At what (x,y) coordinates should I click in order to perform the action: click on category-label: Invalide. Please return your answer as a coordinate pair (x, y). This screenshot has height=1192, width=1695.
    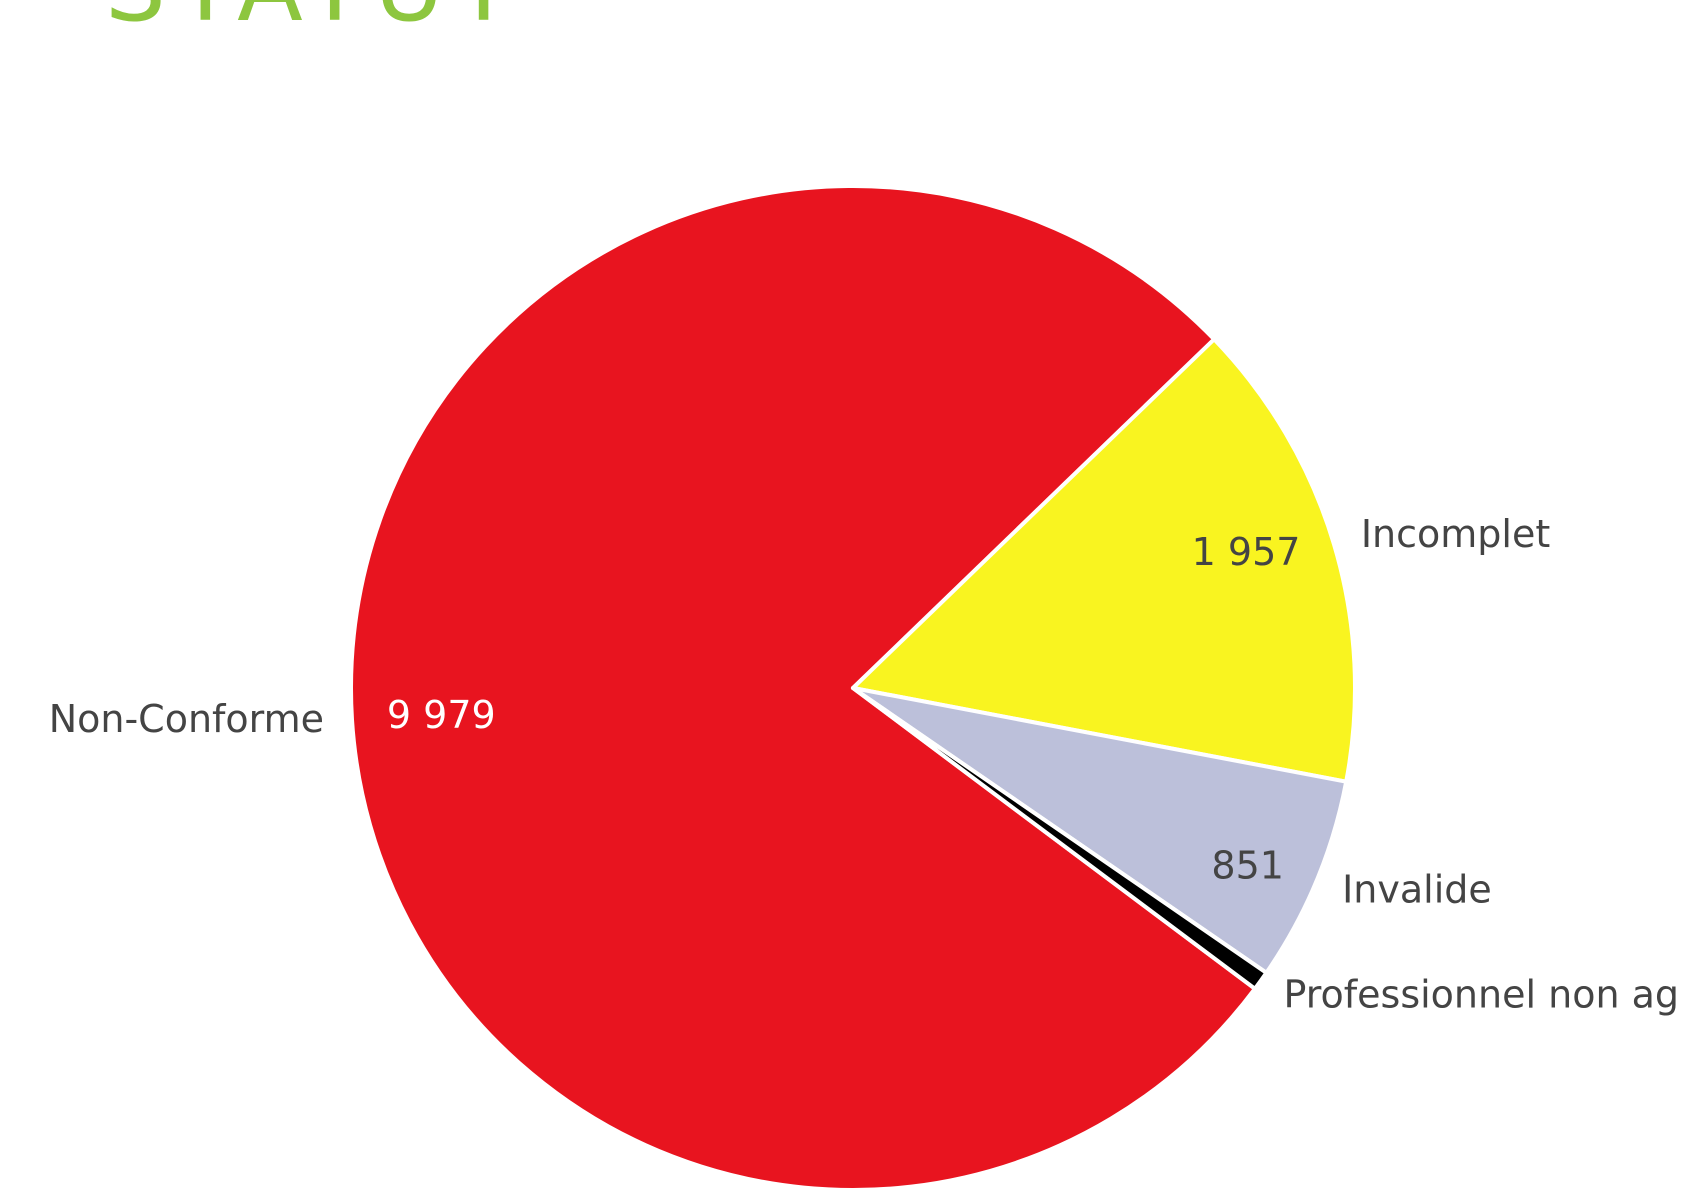
    Looking at the image, I should click on (1417, 890).